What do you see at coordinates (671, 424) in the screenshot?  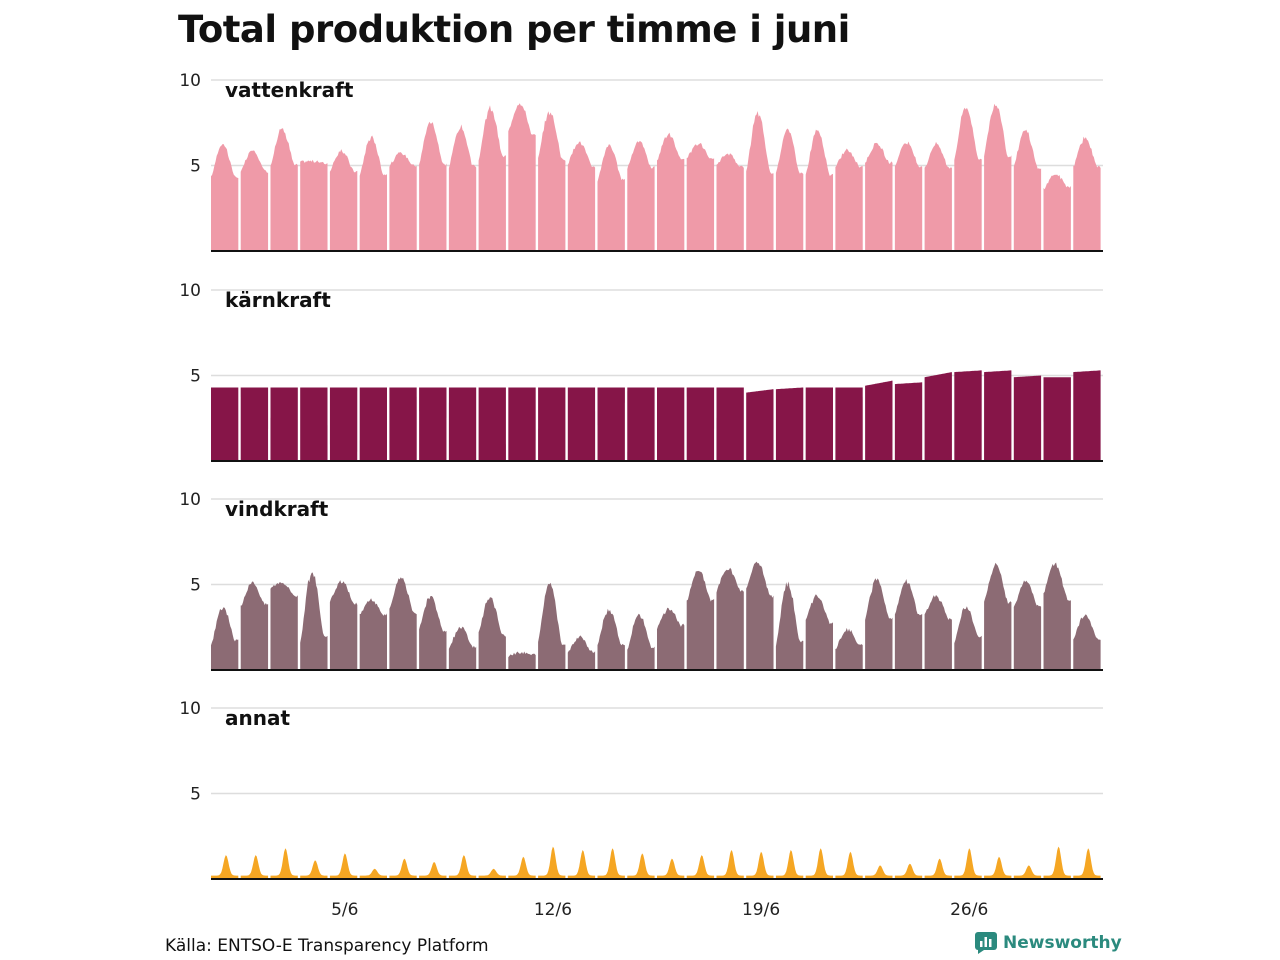 I see `area-kärnkraft-day-16` at bounding box center [671, 424].